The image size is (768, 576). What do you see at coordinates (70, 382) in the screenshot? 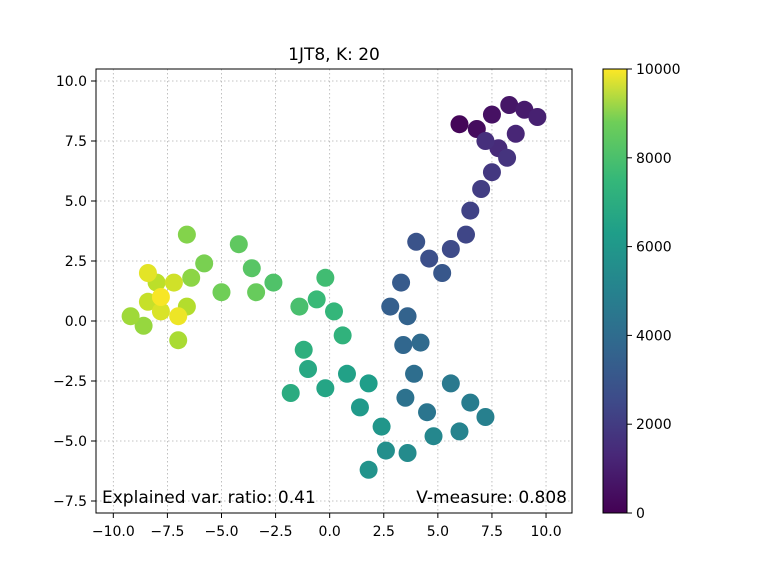
I see `y-tick-label: −2.5` at bounding box center [70, 382].